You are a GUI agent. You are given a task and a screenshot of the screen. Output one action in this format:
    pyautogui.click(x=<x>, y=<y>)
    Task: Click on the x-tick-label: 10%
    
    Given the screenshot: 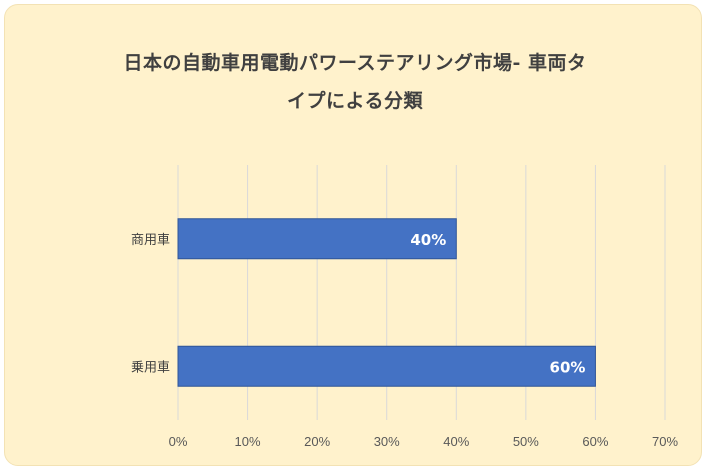 What is the action you would take?
    pyautogui.click(x=248, y=441)
    